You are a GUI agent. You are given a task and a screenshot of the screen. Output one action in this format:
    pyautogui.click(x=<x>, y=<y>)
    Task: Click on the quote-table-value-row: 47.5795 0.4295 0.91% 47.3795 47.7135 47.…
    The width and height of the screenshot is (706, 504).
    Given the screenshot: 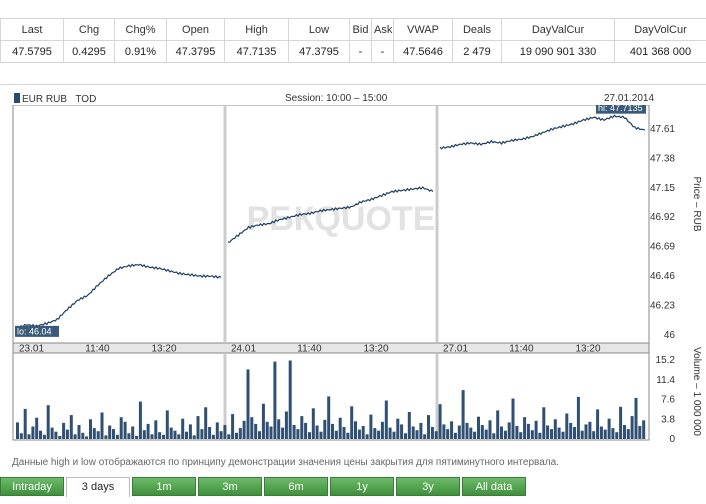 What is the action you would take?
    pyautogui.click(x=353, y=51)
    